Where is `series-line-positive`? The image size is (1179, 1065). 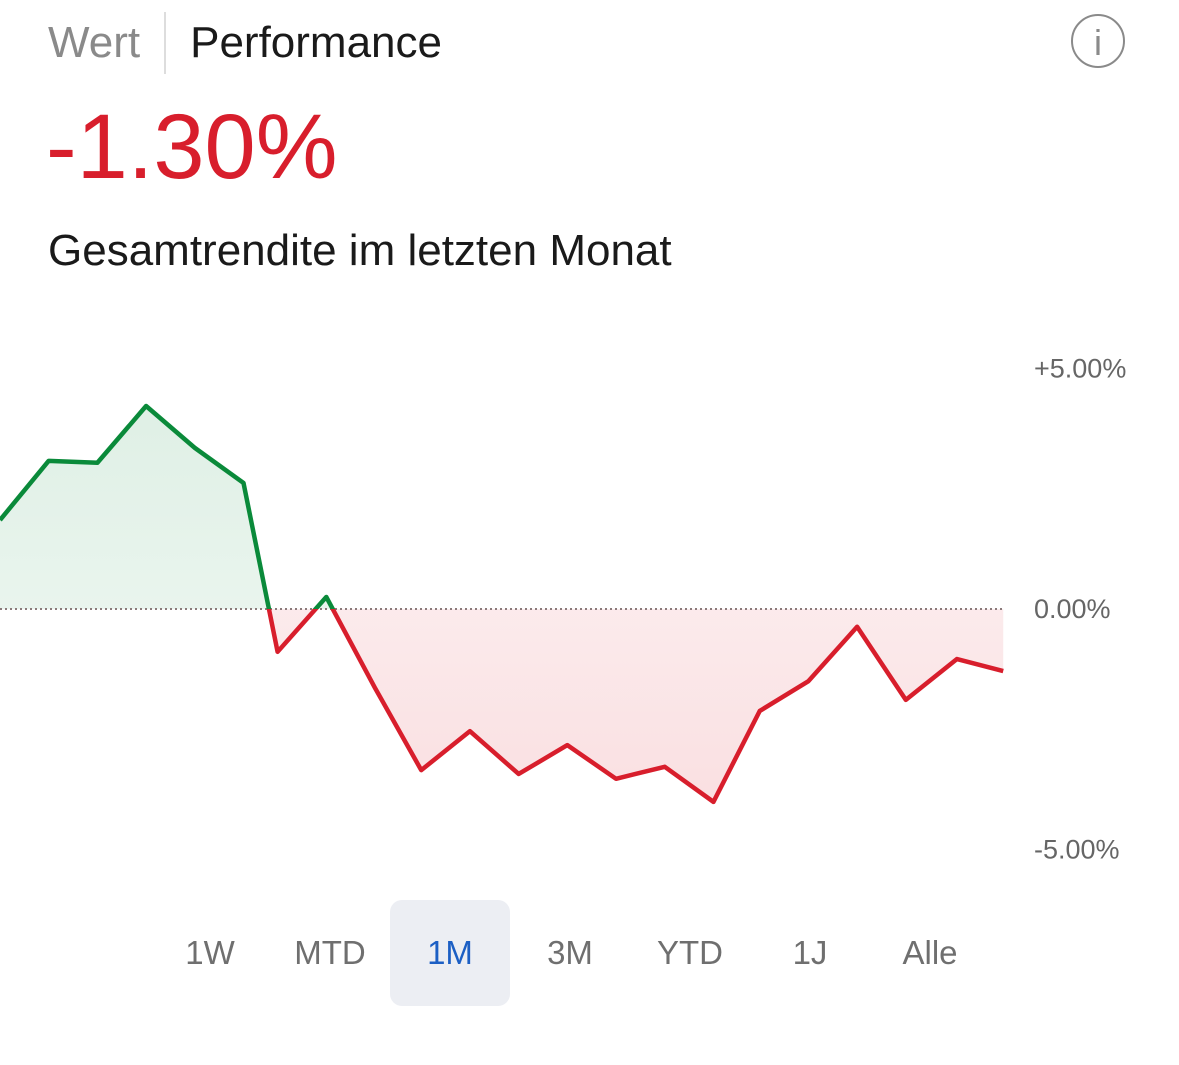 series-line-positive is located at coordinates (168, 506).